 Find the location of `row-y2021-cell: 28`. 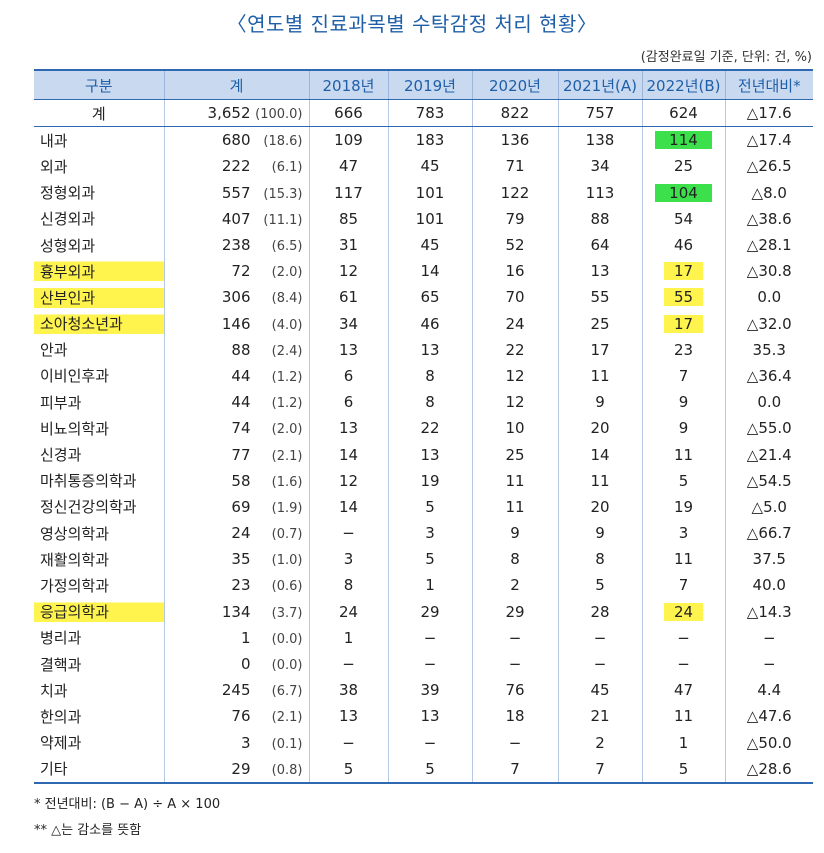

row-y2021-cell: 28 is located at coordinates (599, 611).